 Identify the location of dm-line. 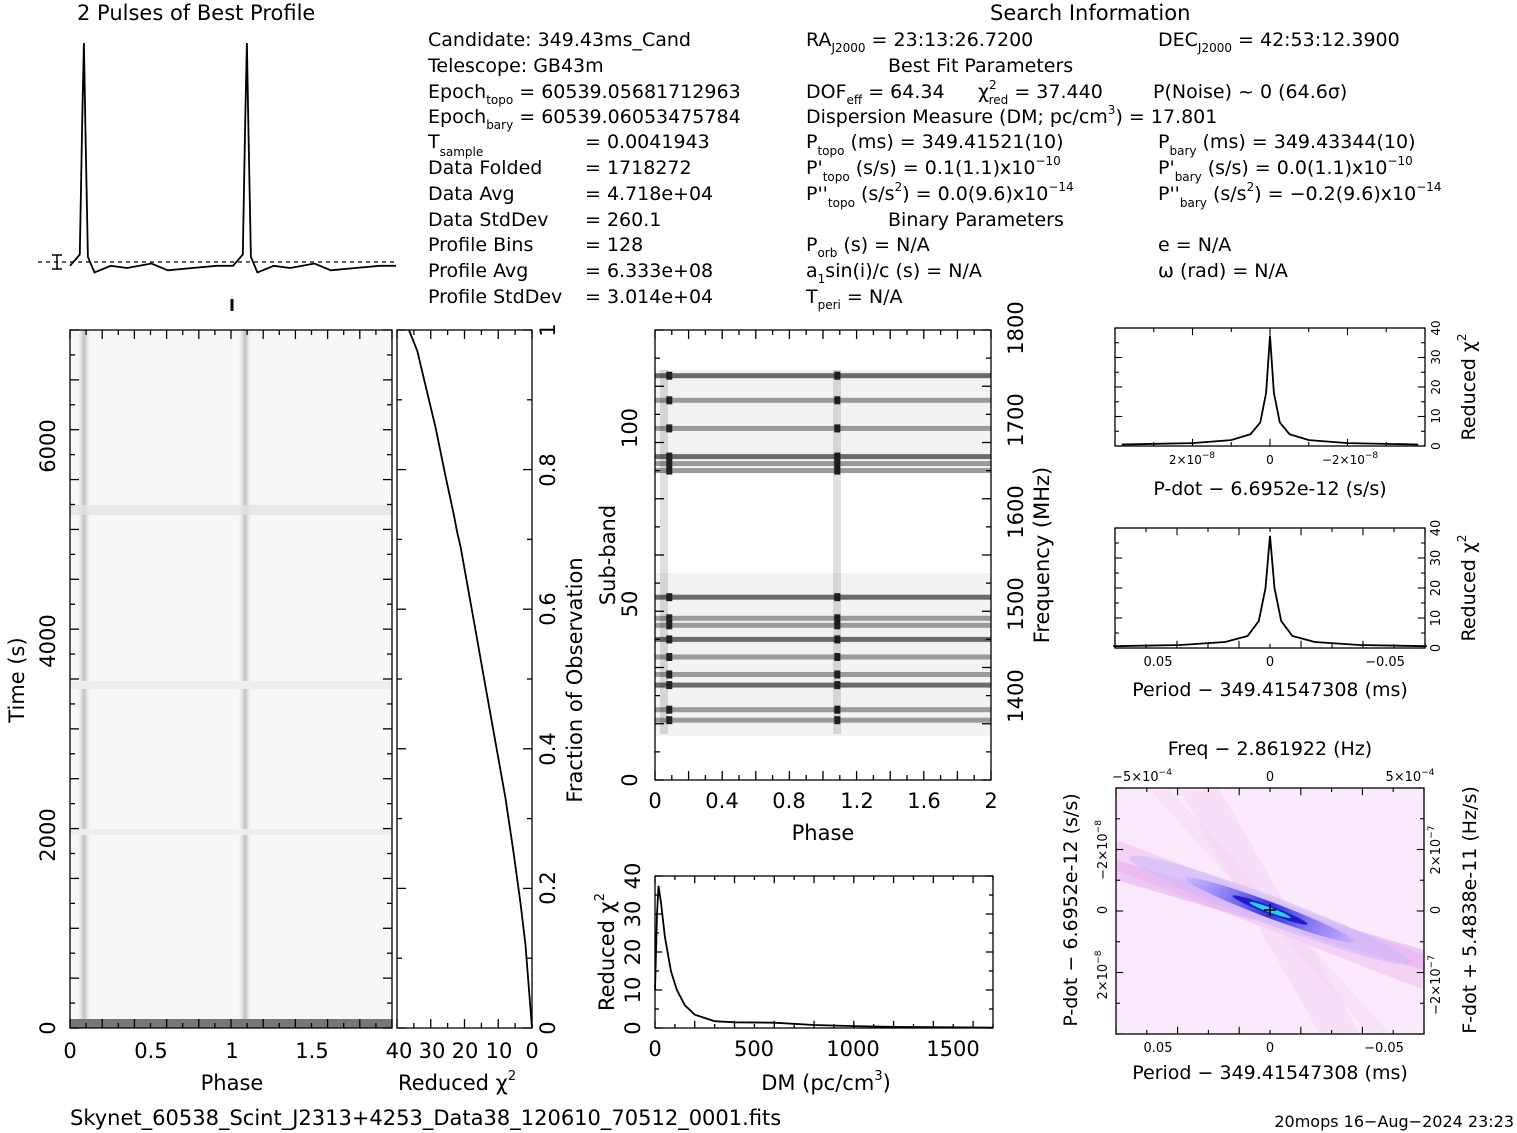
(824, 957).